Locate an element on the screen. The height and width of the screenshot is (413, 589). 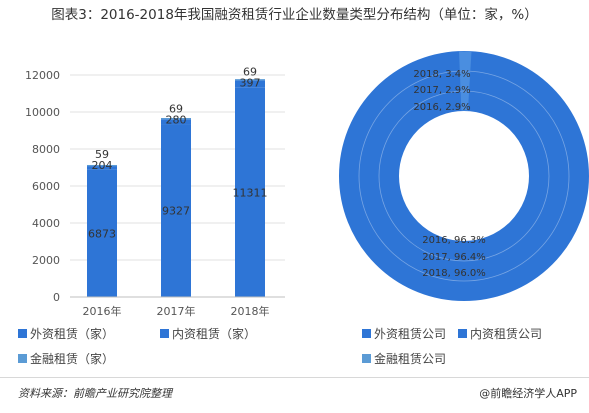
y-tick-label: 8000 is located at coordinates (46, 149).